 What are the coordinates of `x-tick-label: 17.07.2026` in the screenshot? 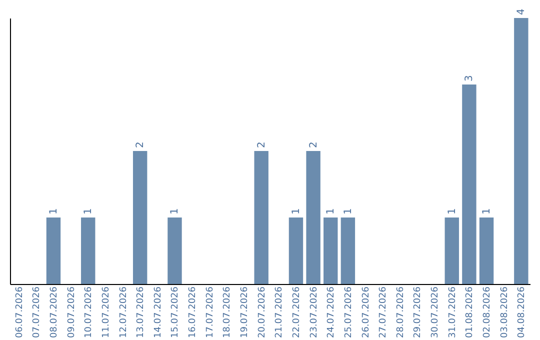 It's located at (210, 312).